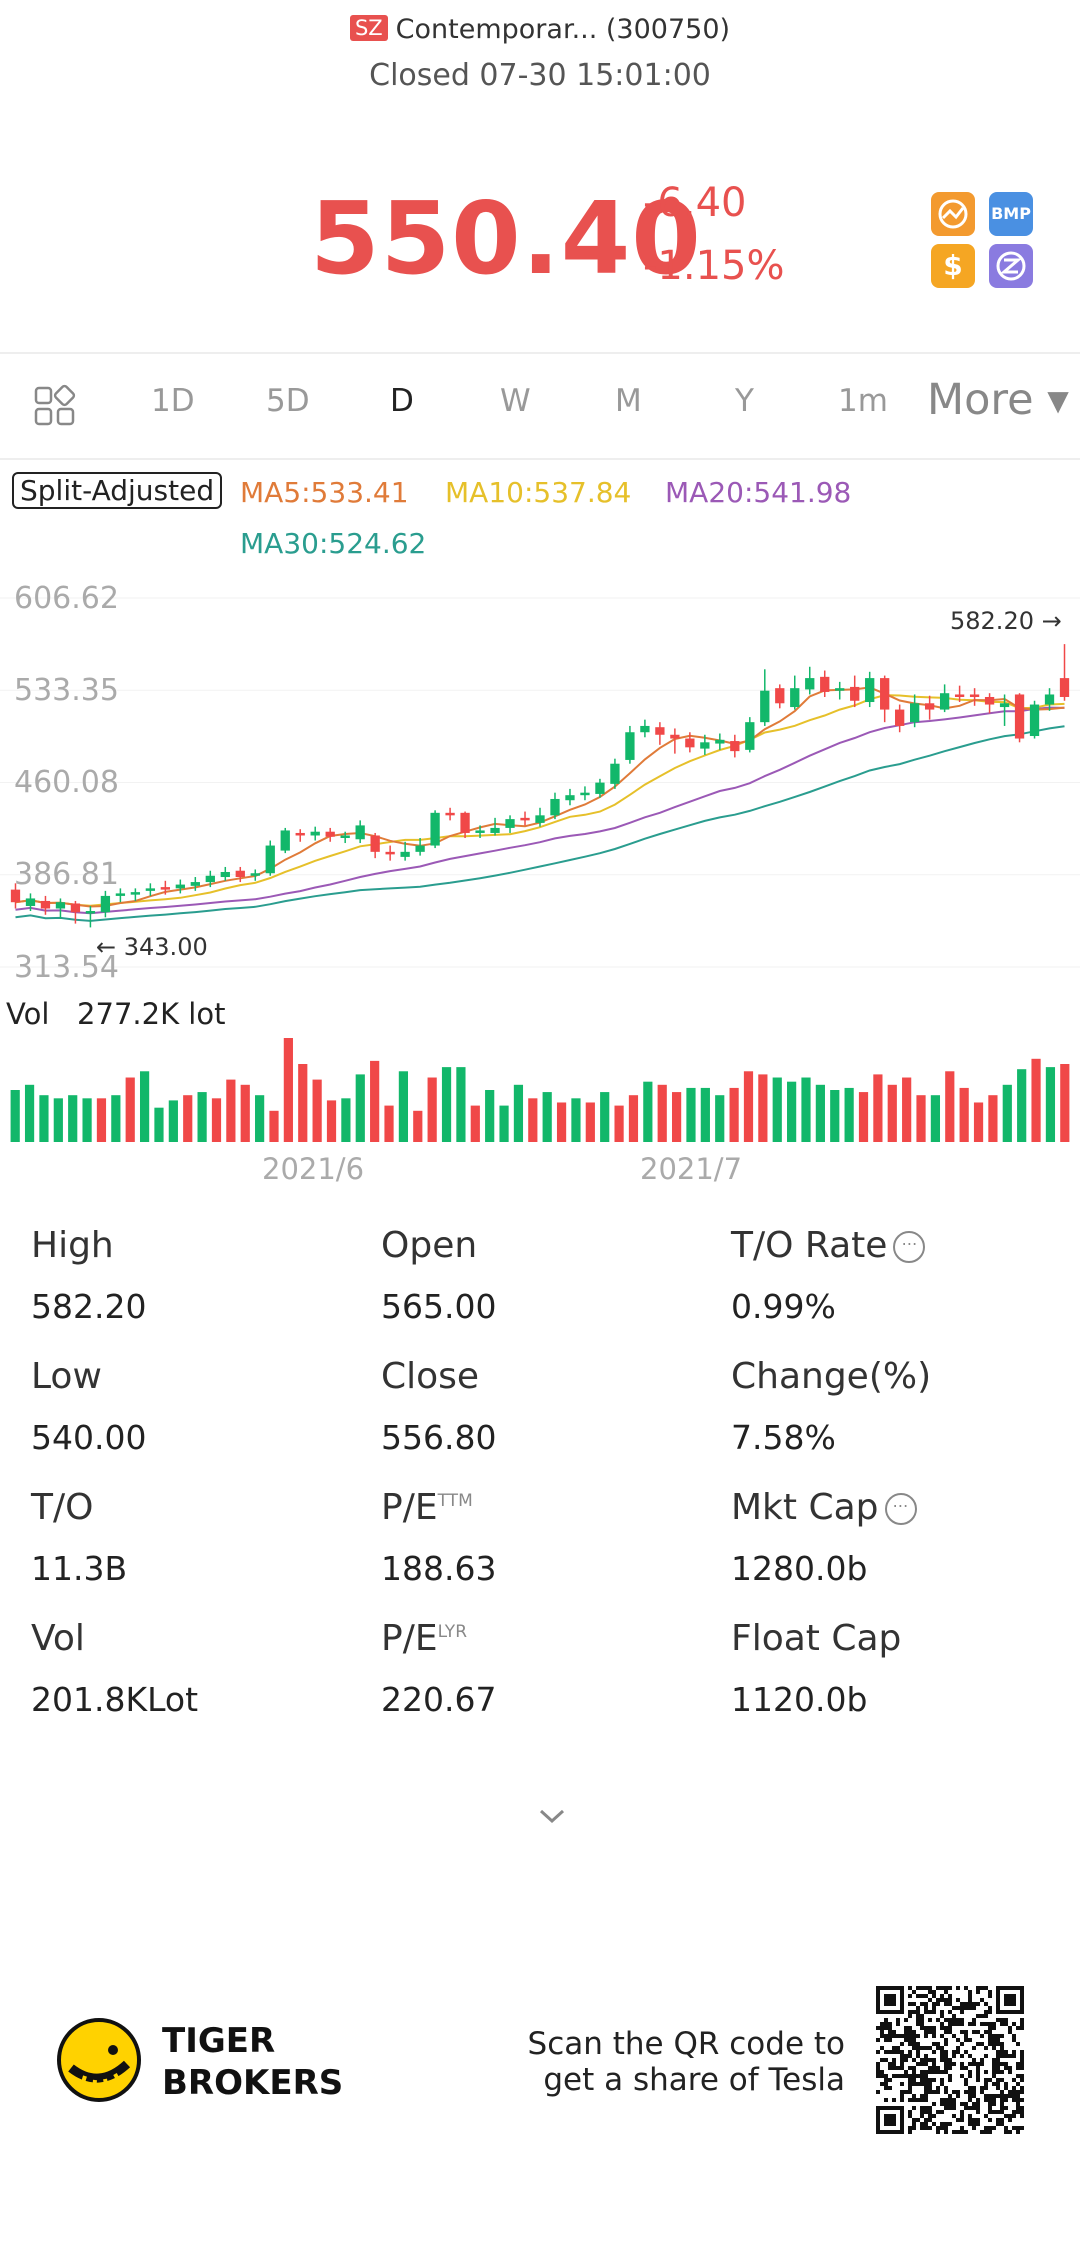 The image size is (1080, 2259). Describe the element at coordinates (115, 1699) in the screenshot. I see `stat-value: 201.8KLot` at that location.